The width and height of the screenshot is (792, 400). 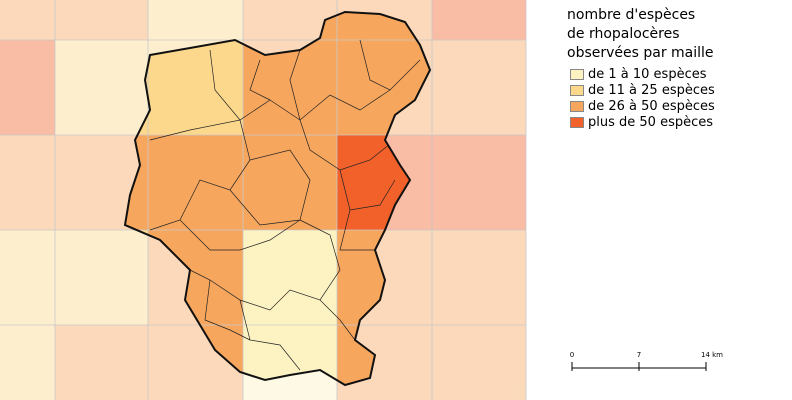 I want to click on legend-item: de 11 à 25 espèces, so click(x=642, y=90).